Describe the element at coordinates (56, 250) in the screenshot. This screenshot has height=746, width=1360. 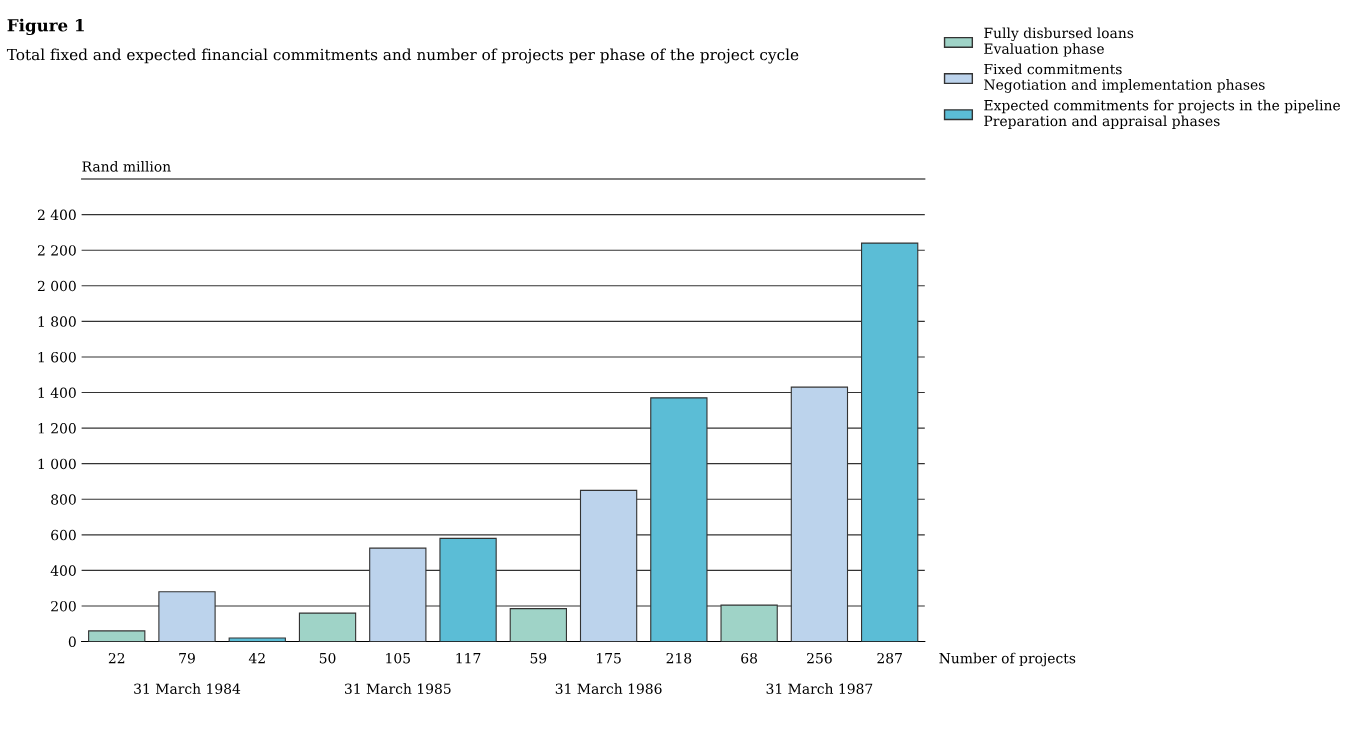
I see `y-tick-label: 2 200` at that location.